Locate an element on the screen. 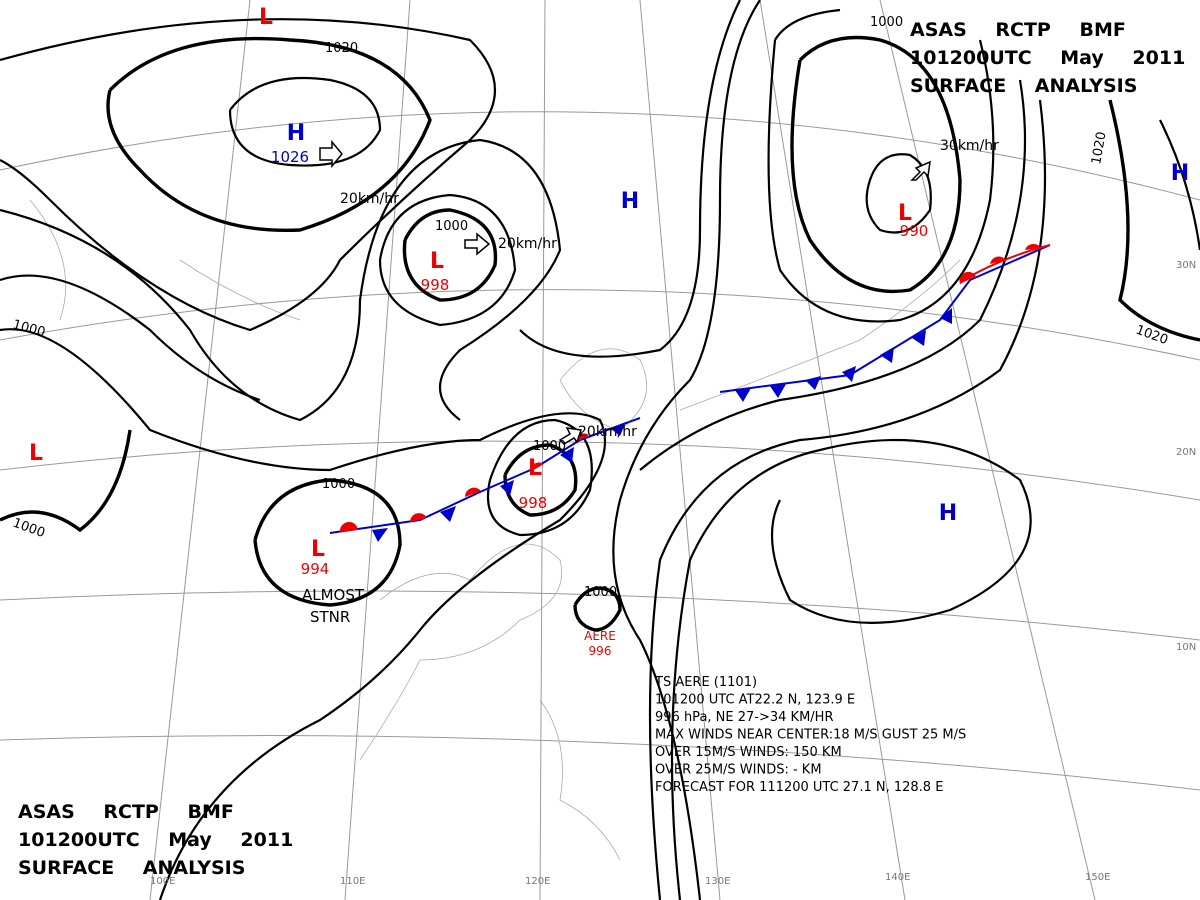  storm-info-line: OVER 15M/S WINDS: 150 KM is located at coordinates (748, 752).